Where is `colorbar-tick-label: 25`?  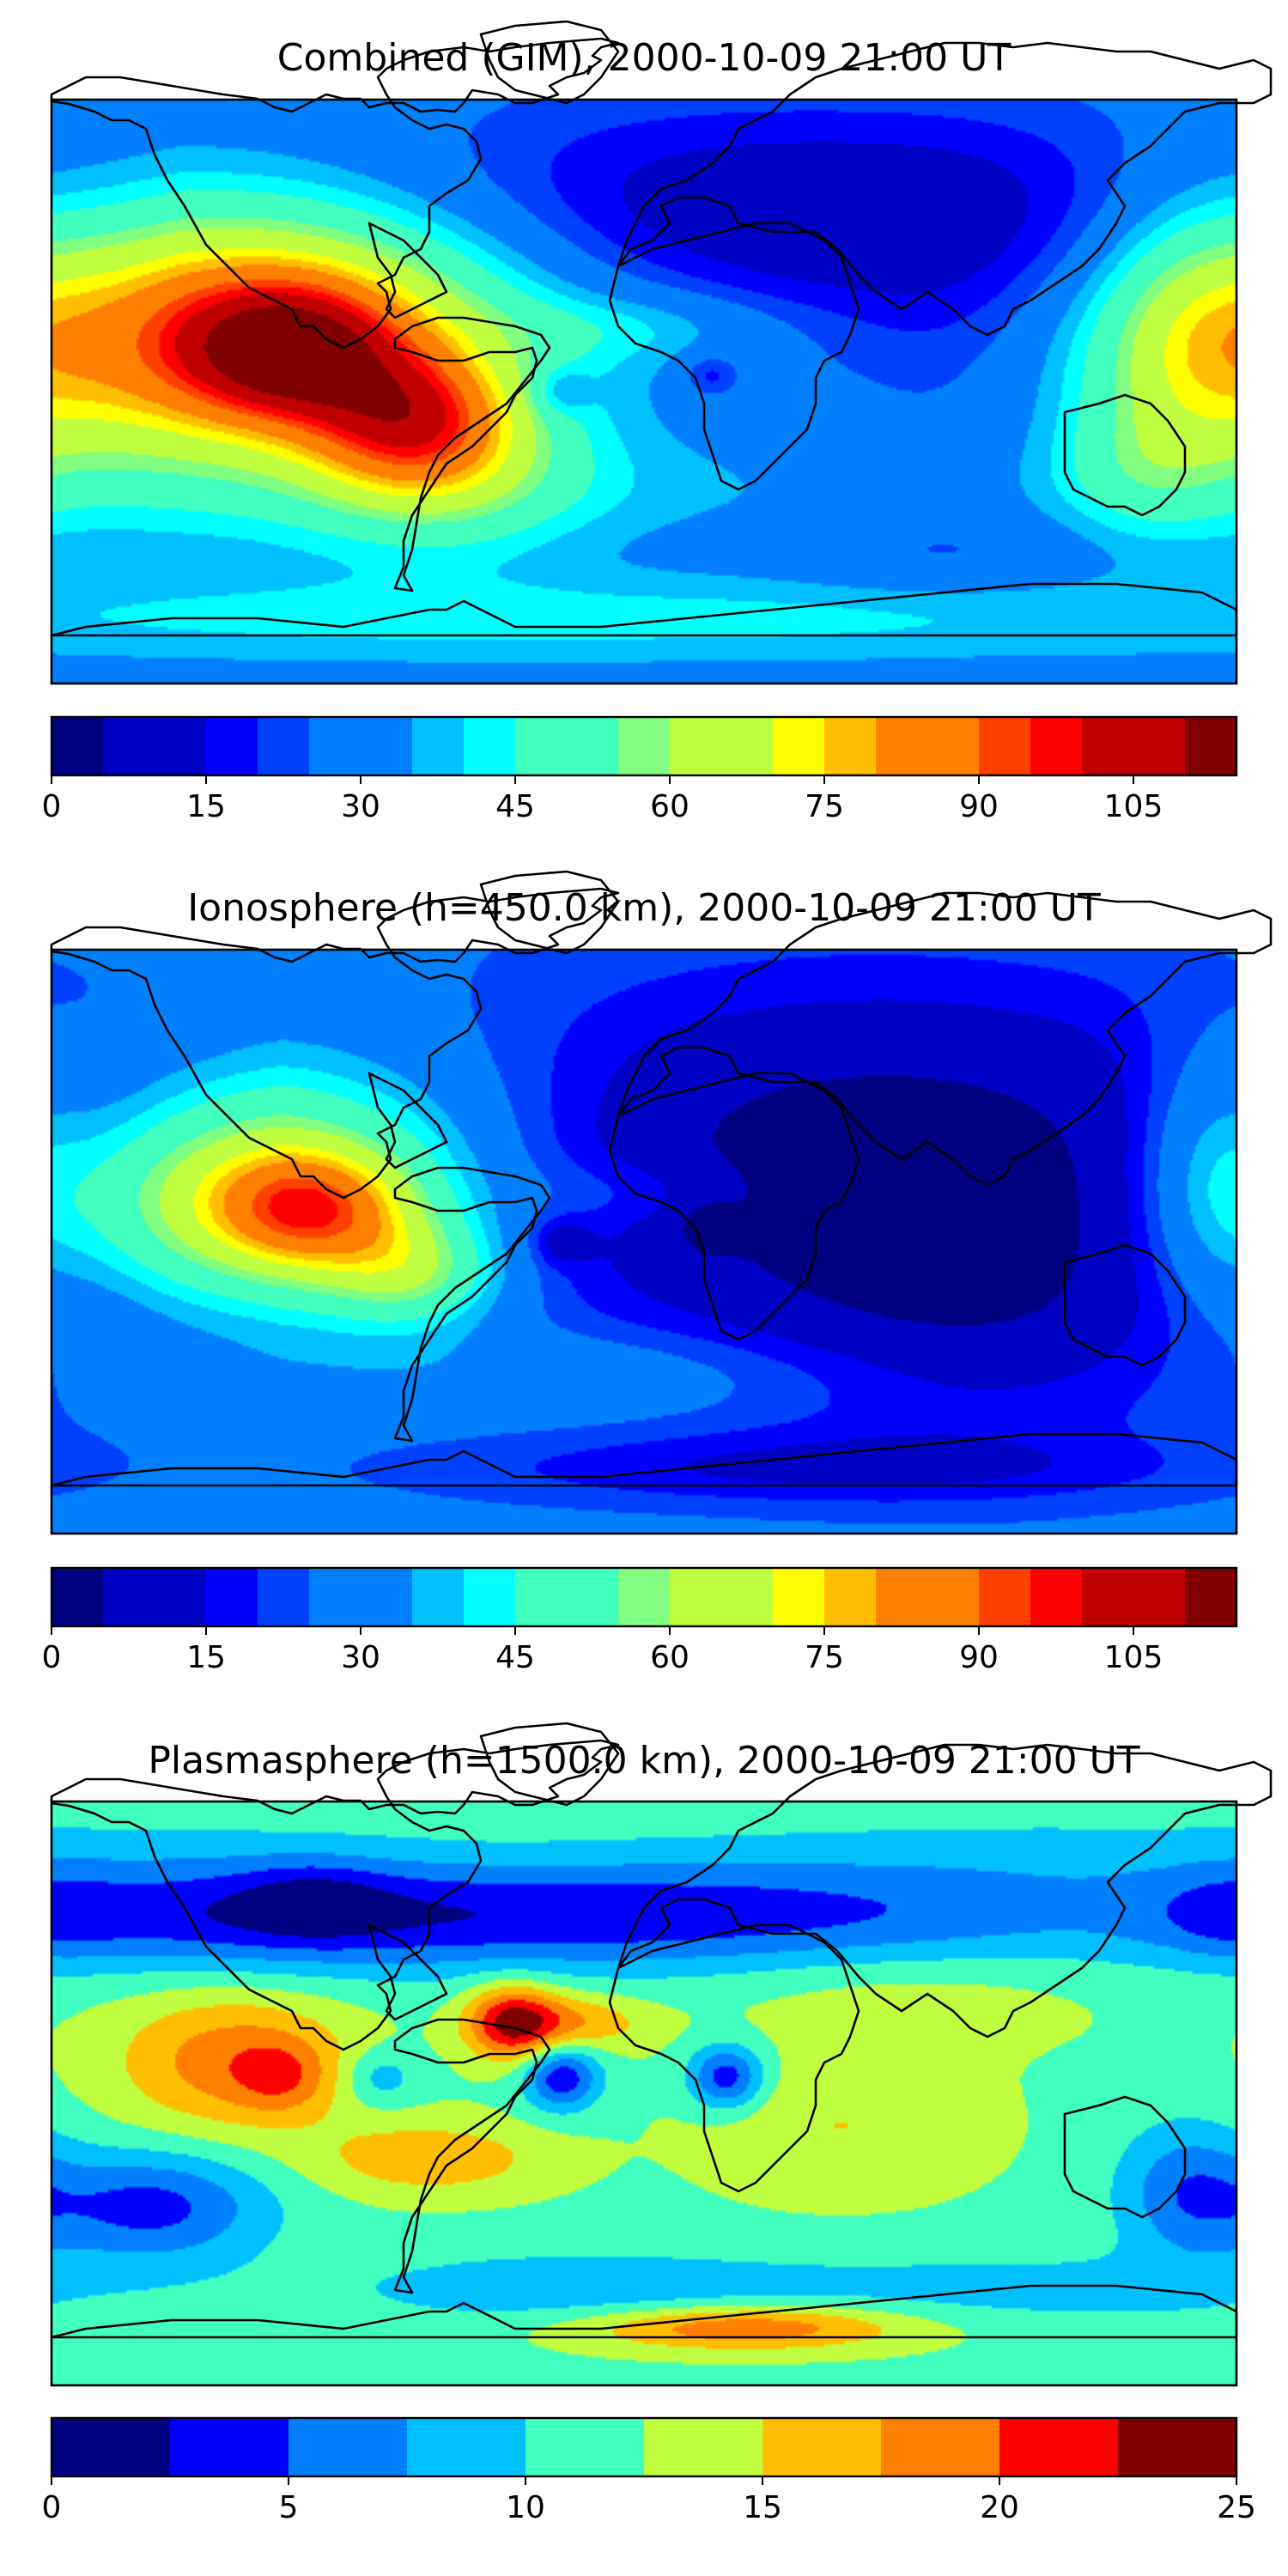 colorbar-tick-label: 25 is located at coordinates (1236, 2507).